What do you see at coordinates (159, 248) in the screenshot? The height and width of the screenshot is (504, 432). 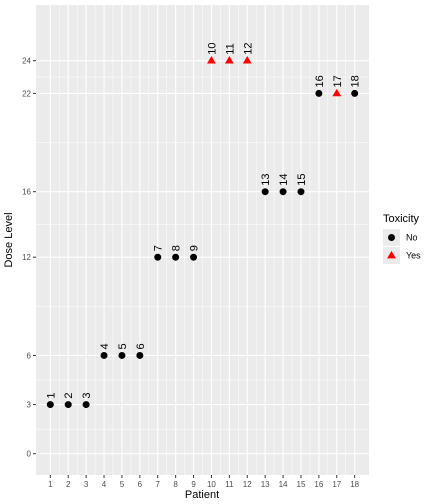 I see `point-label: 7` at bounding box center [159, 248].